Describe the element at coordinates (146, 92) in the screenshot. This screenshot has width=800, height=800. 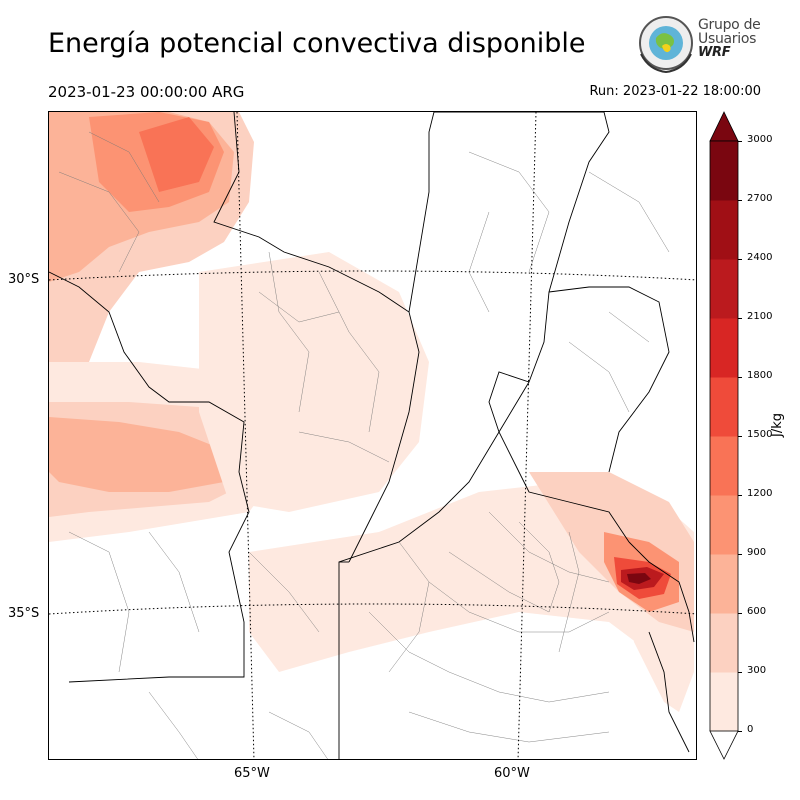
I see `valid-time: 2023-01-23 00:00:00 ARG` at that location.